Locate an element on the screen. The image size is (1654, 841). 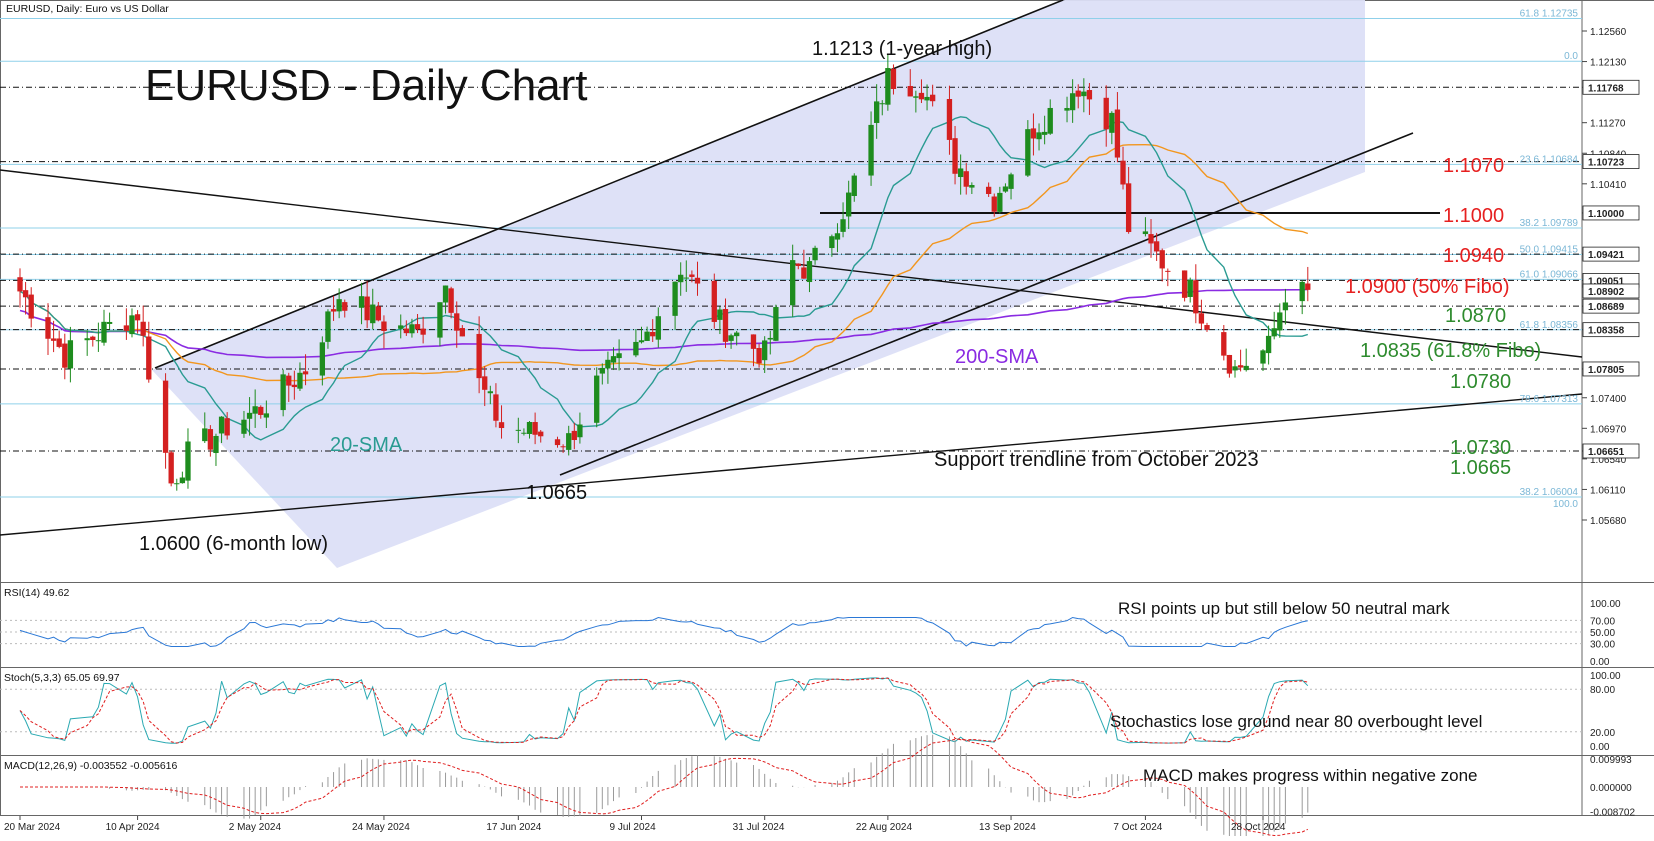
stoch-main-line is located at coordinates (664, 710).